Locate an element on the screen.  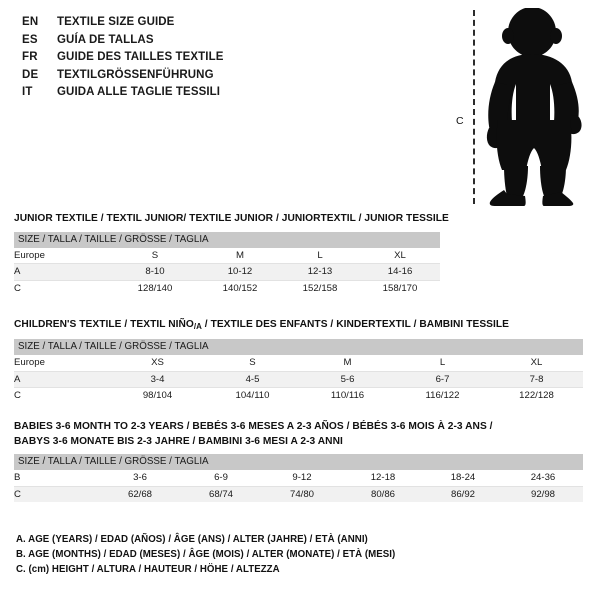
junior-row1-col0: 8-10 is located at coordinates (155, 271).